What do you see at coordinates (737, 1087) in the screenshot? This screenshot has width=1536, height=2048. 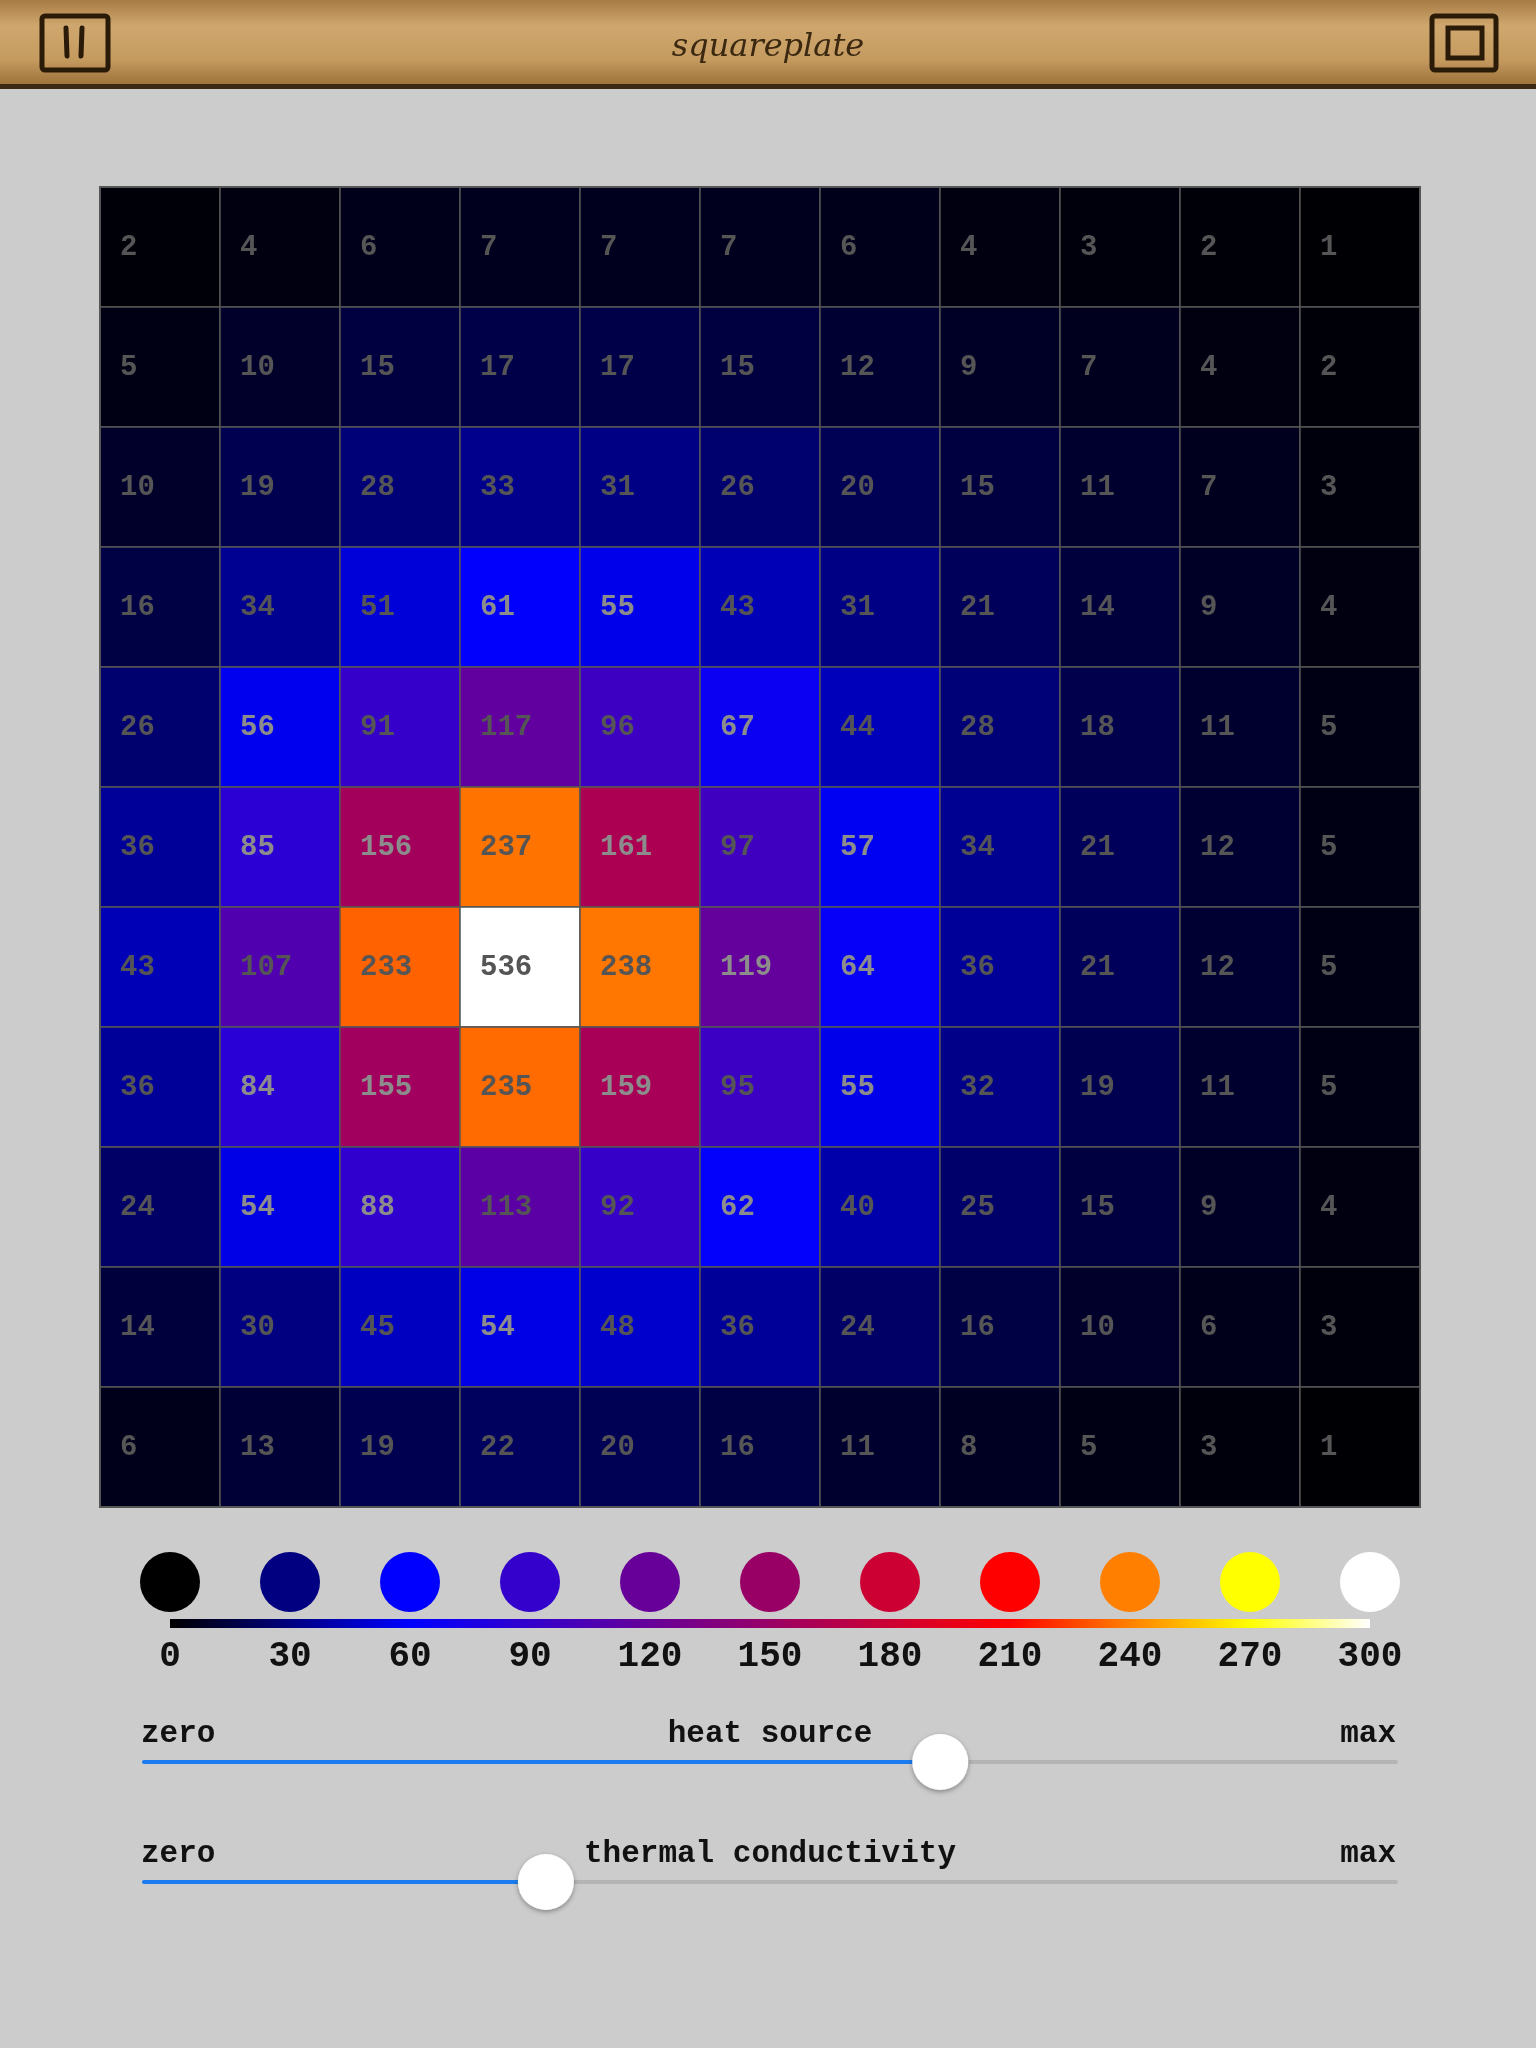 I see `data-label: 95` at bounding box center [737, 1087].